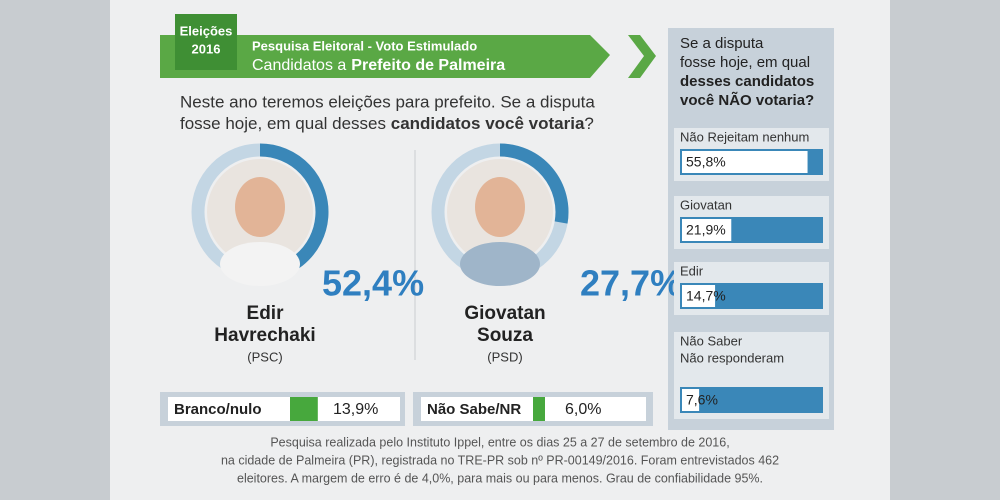  What do you see at coordinates (505, 335) in the screenshot?
I see `candidate-name: Souza` at bounding box center [505, 335].